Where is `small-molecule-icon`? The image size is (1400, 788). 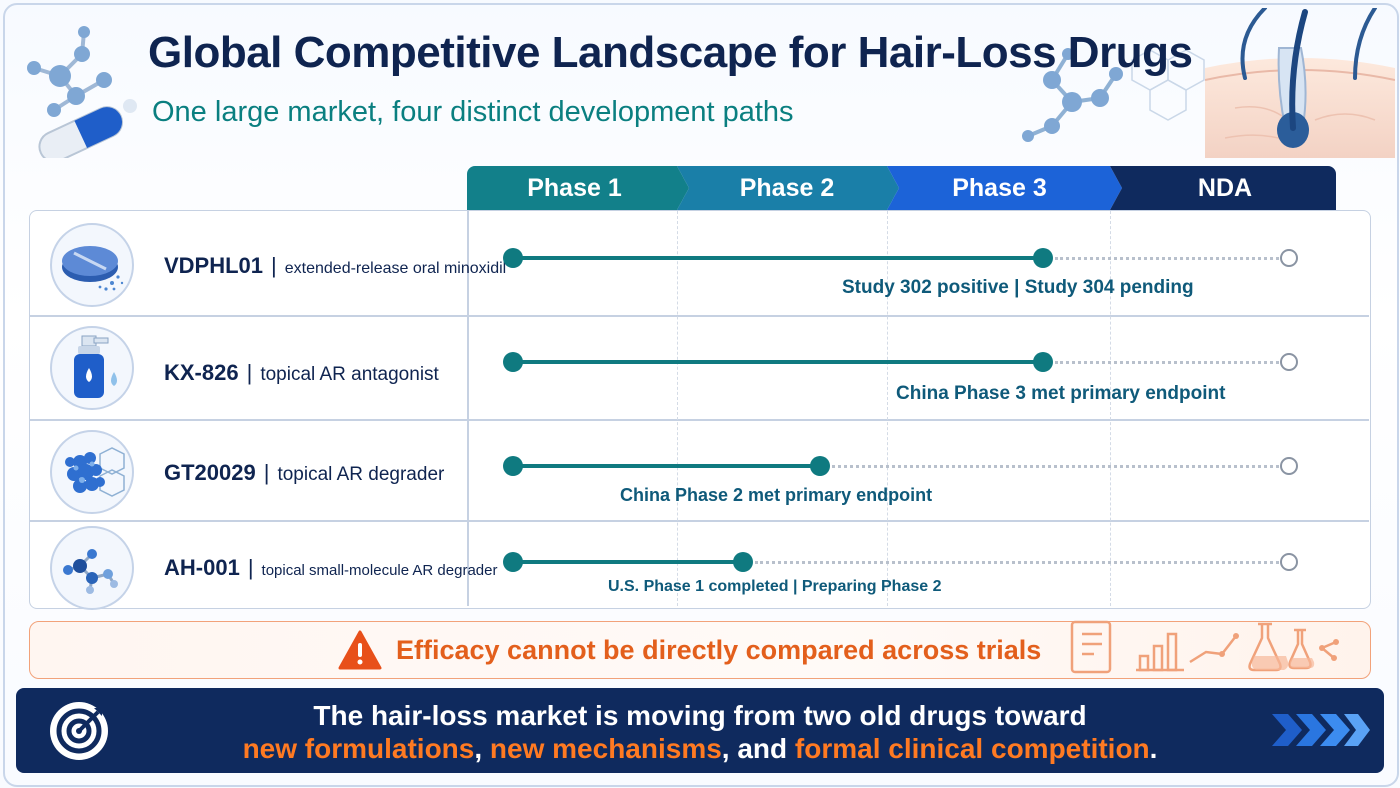
small-molecule-icon is located at coordinates (92, 568).